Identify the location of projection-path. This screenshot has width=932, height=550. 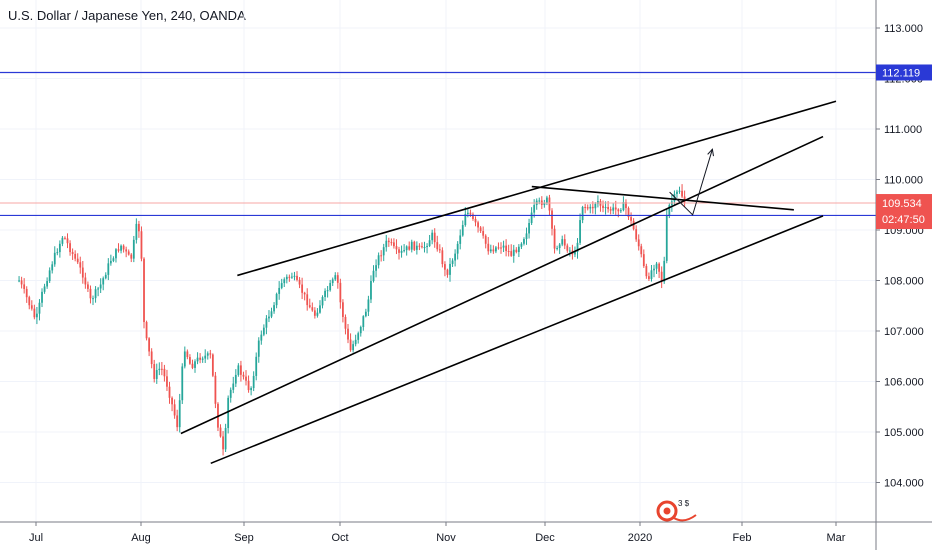
(691, 182).